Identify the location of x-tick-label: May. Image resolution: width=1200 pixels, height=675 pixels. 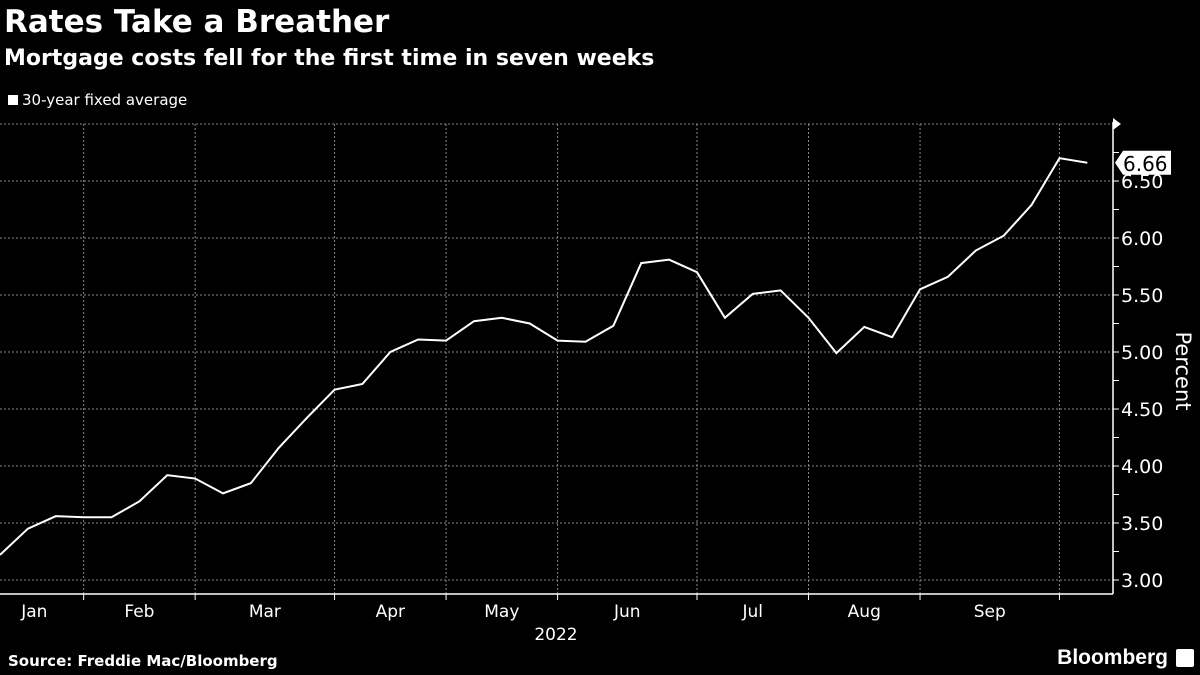
(501, 612).